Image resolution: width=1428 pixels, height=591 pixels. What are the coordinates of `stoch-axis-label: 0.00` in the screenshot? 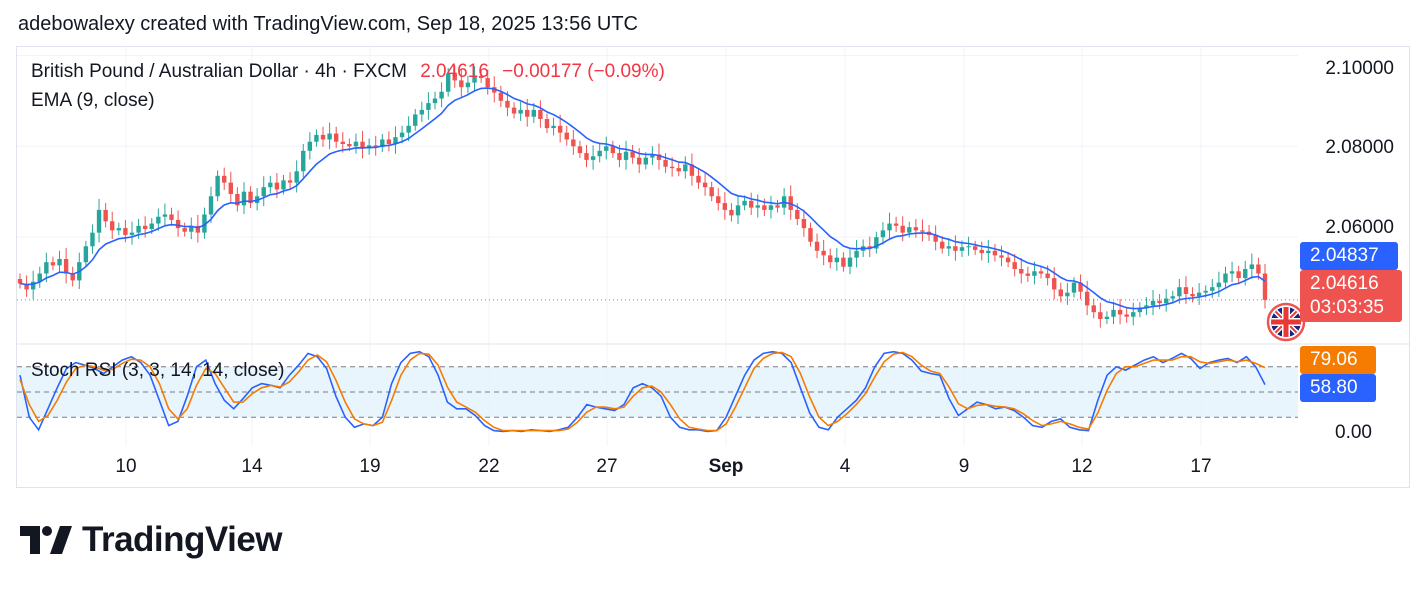 It's located at (1353, 432).